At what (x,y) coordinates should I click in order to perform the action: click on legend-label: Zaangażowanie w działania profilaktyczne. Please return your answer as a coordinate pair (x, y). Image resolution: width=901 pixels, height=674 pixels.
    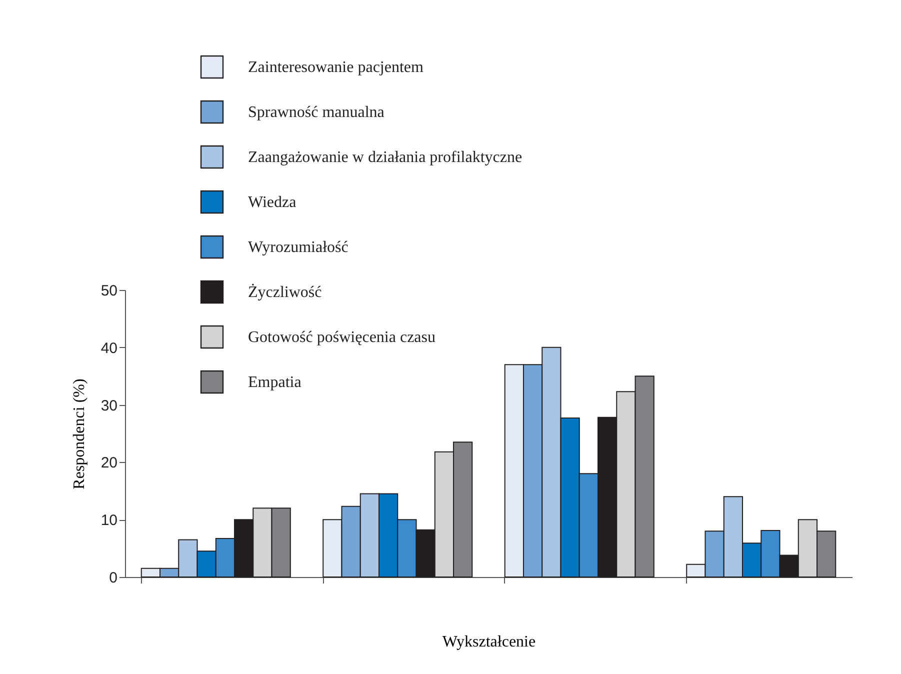
    Looking at the image, I should click on (385, 157).